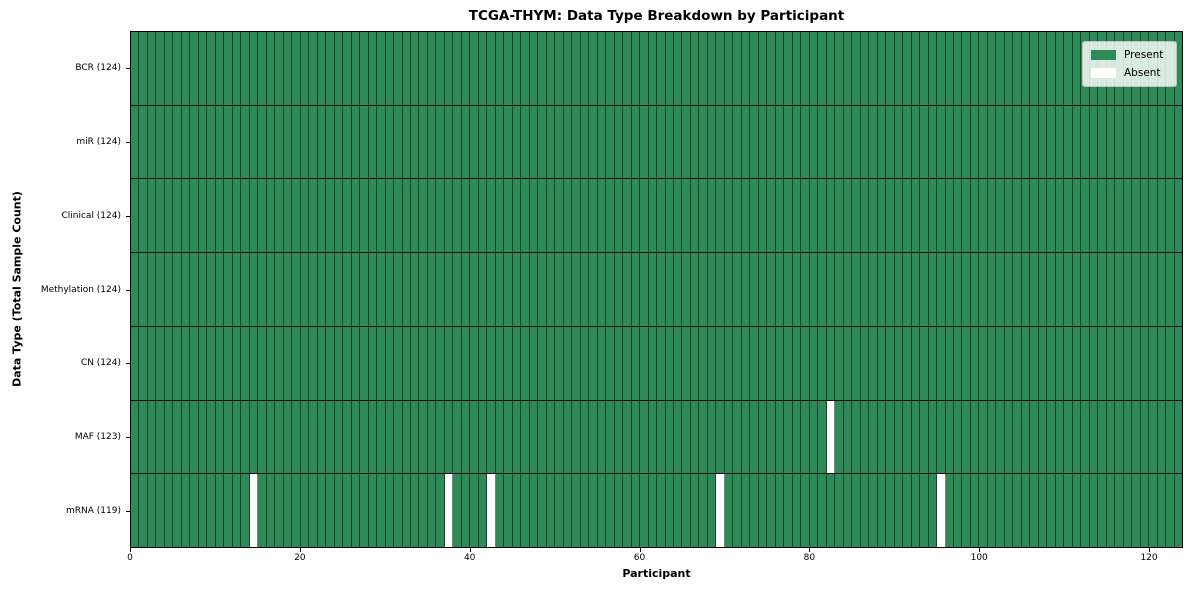 The width and height of the screenshot is (1200, 600). Describe the element at coordinates (98, 67) in the screenshot. I see `y-tick-label-BCR: BCR (124)` at that location.